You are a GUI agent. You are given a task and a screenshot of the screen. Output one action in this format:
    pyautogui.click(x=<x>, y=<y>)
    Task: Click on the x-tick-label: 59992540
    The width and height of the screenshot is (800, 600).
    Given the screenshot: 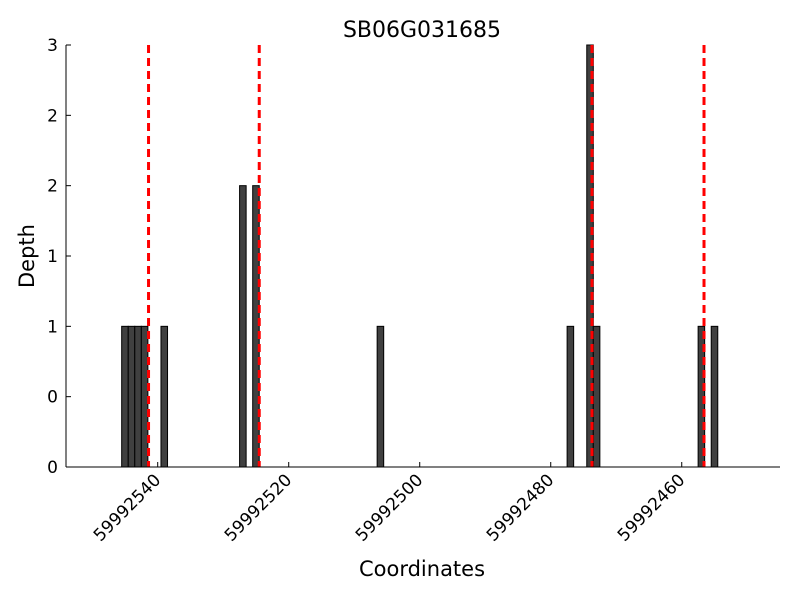 What is the action you would take?
    pyautogui.click(x=127, y=507)
    